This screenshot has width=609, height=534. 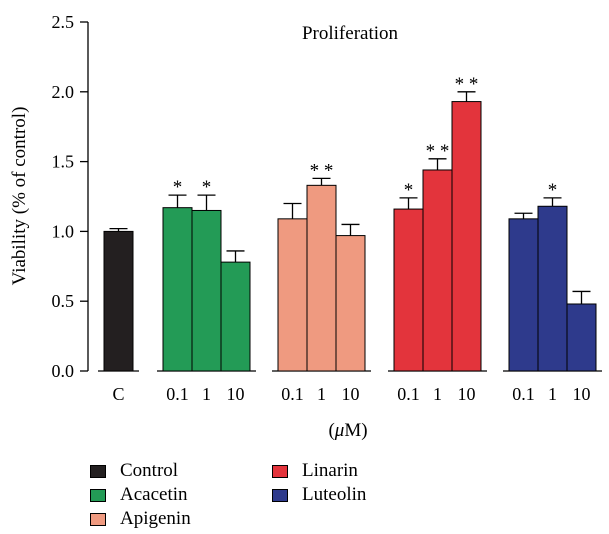 What do you see at coordinates (98, 495) in the screenshot?
I see `legend-swatch-acacetin` at bounding box center [98, 495].